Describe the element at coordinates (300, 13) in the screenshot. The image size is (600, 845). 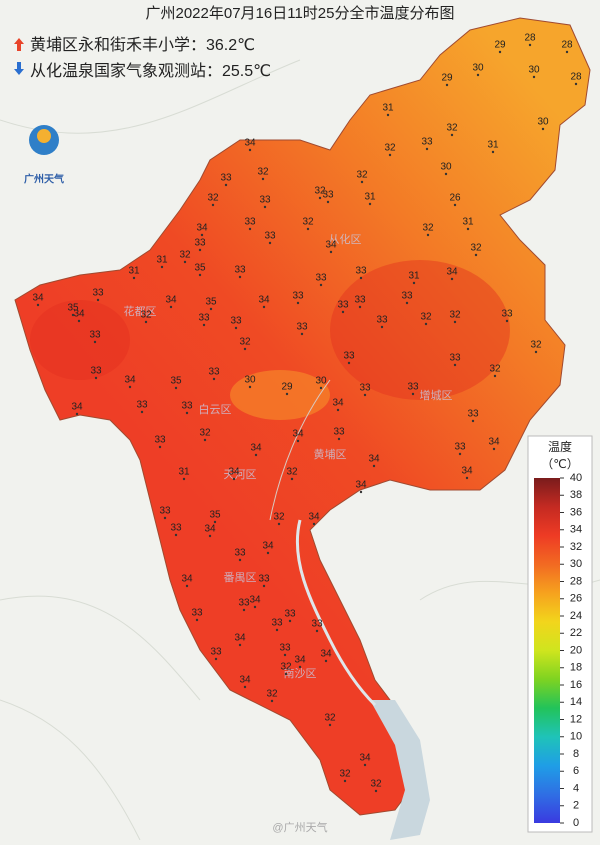
I see `title: 广州2022年07月16日11时25分全市温度分布图` at that location.